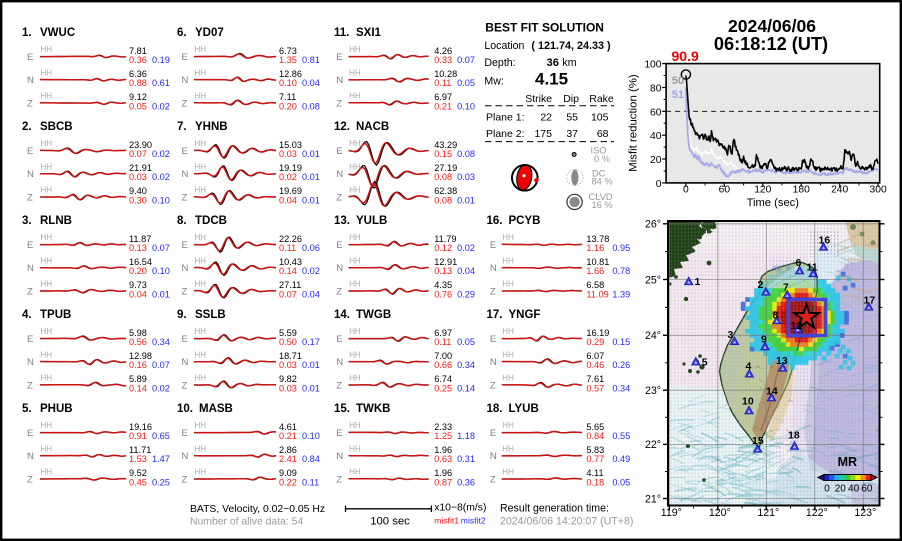  Describe the element at coordinates (597, 294) in the screenshot. I see `svg-text: 11.09` at that location.